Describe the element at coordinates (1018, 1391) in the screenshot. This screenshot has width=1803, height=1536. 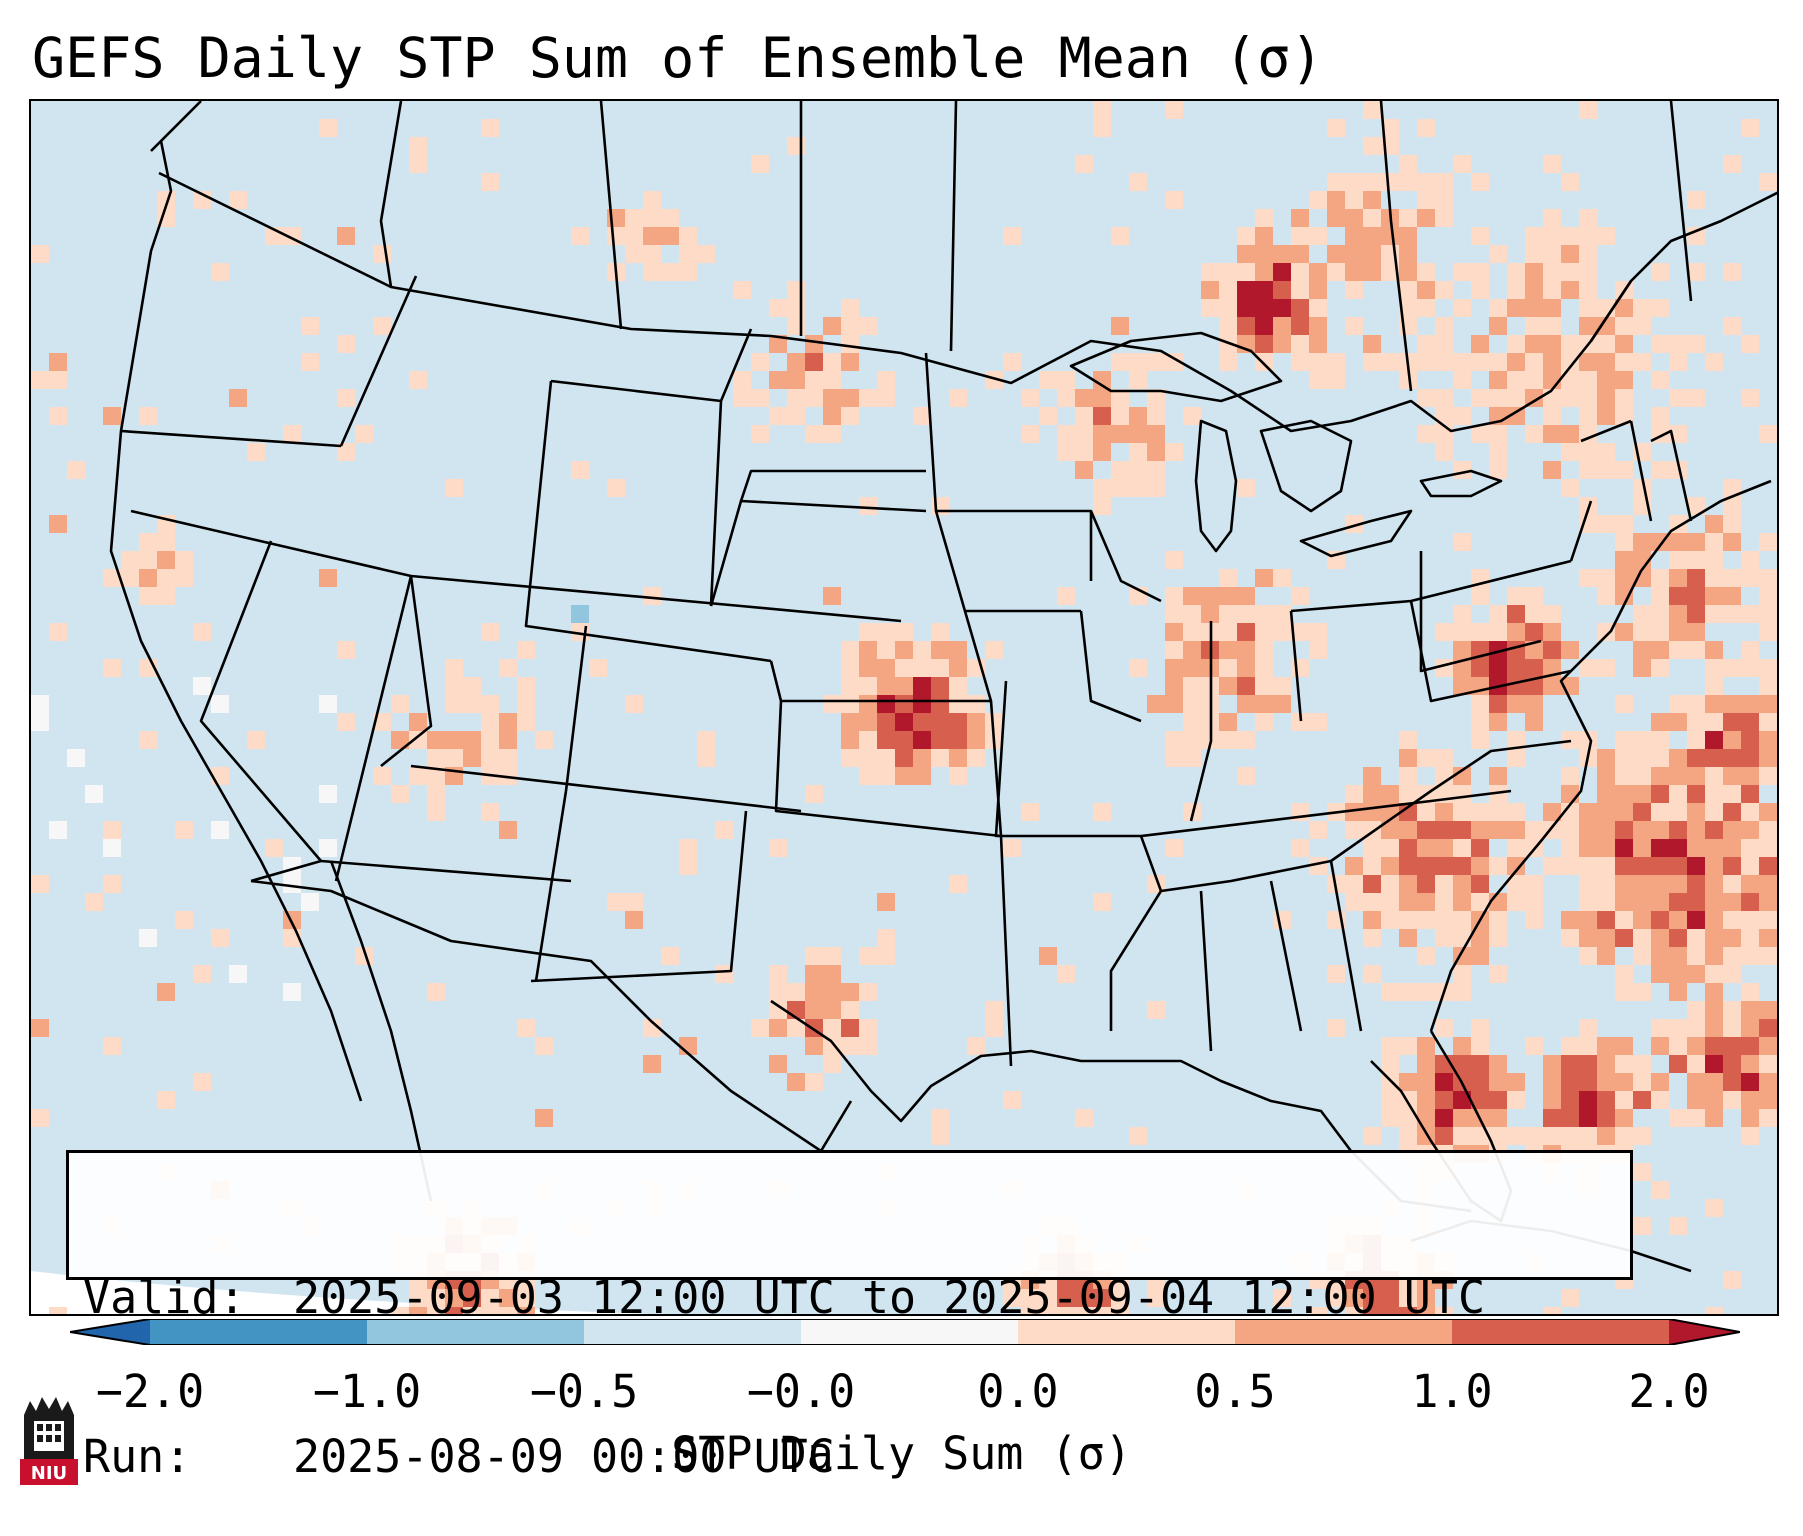
I see `colorbar-tick: 0.0` at that location.